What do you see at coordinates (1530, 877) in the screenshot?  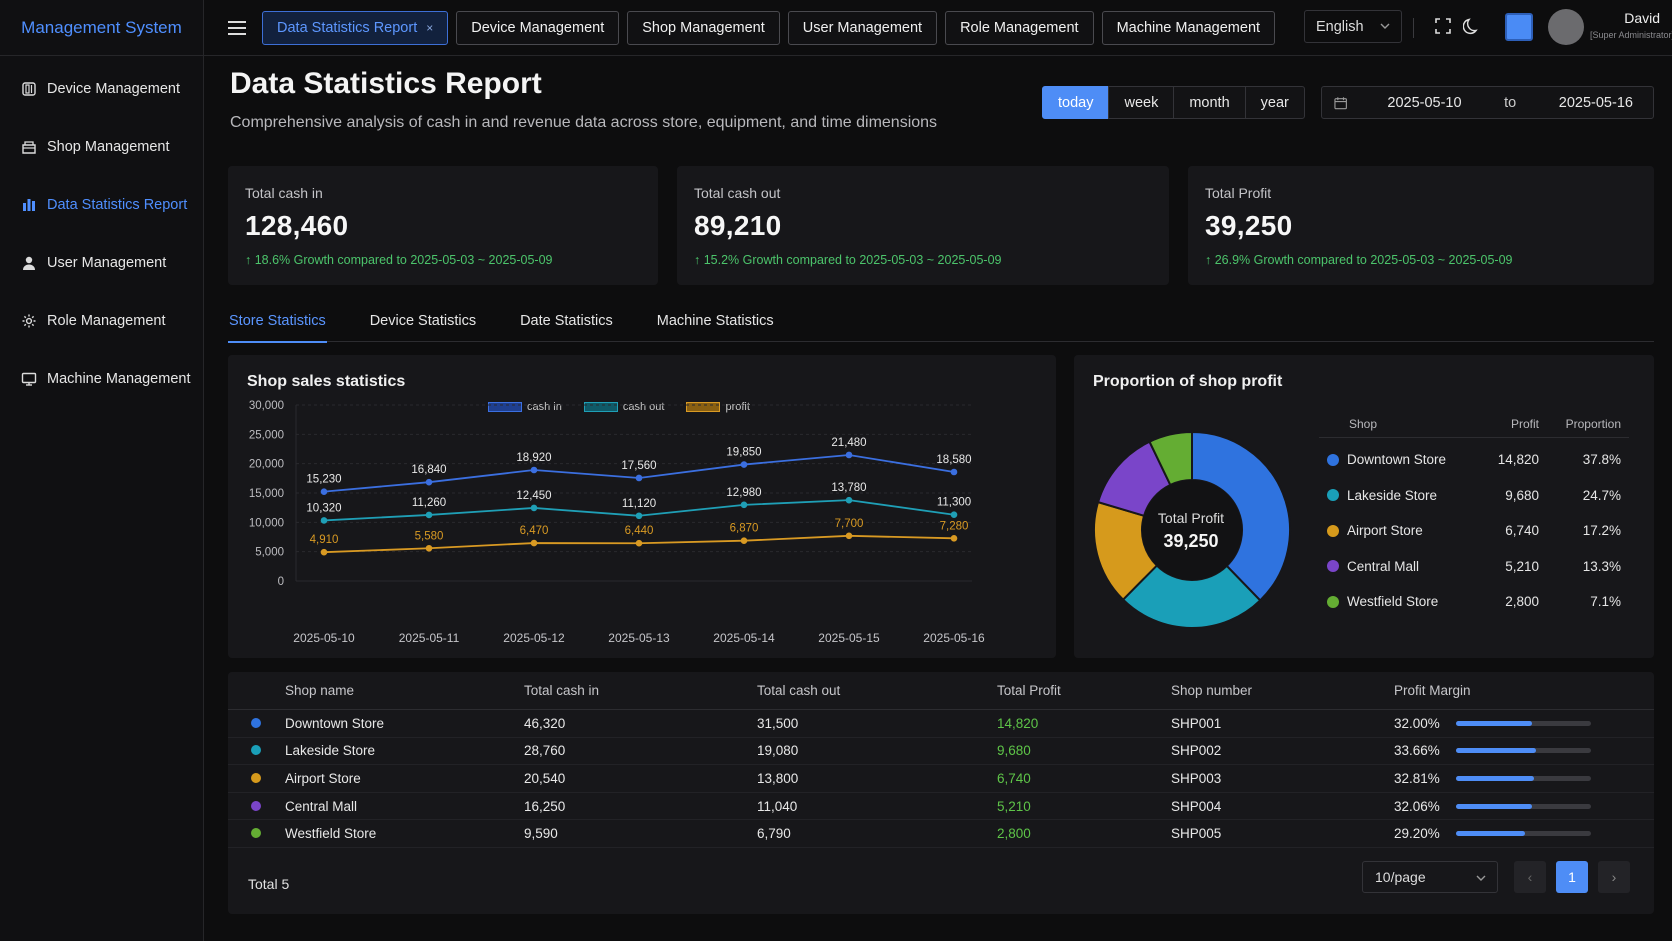 I see `prev-page-button: ‹` at bounding box center [1530, 877].